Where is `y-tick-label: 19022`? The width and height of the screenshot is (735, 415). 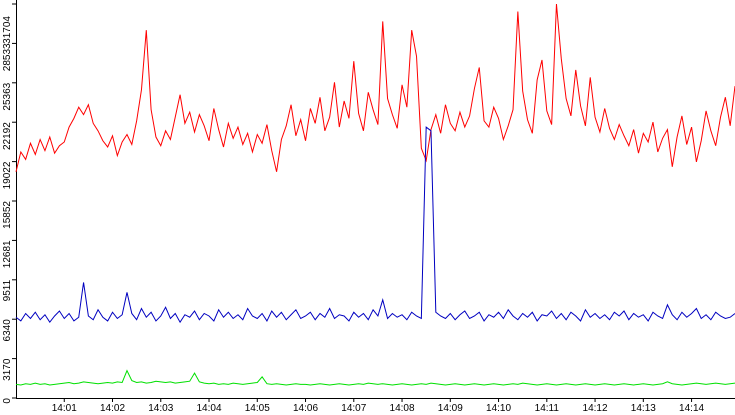
y-tick-label: 19022 is located at coordinates (7, 175).